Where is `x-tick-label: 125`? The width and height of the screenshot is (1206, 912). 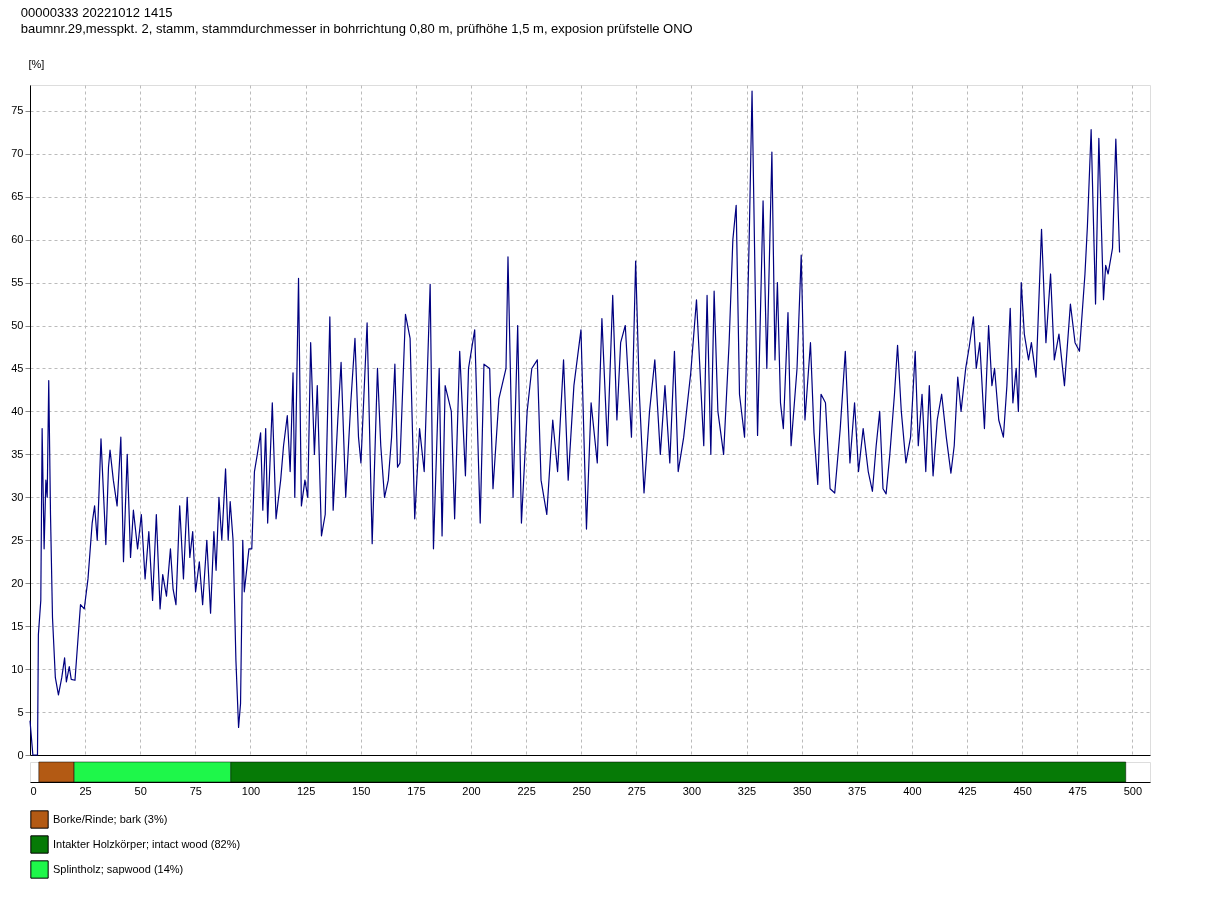 x-tick-label: 125 is located at coordinates (306, 790).